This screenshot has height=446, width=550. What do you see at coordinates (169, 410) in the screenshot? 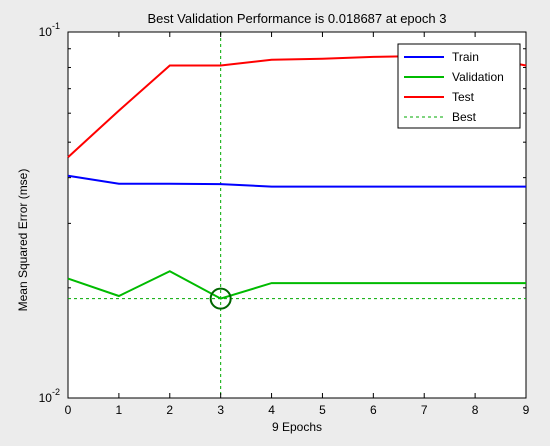
I see `x-tick-label: 2` at bounding box center [169, 410].